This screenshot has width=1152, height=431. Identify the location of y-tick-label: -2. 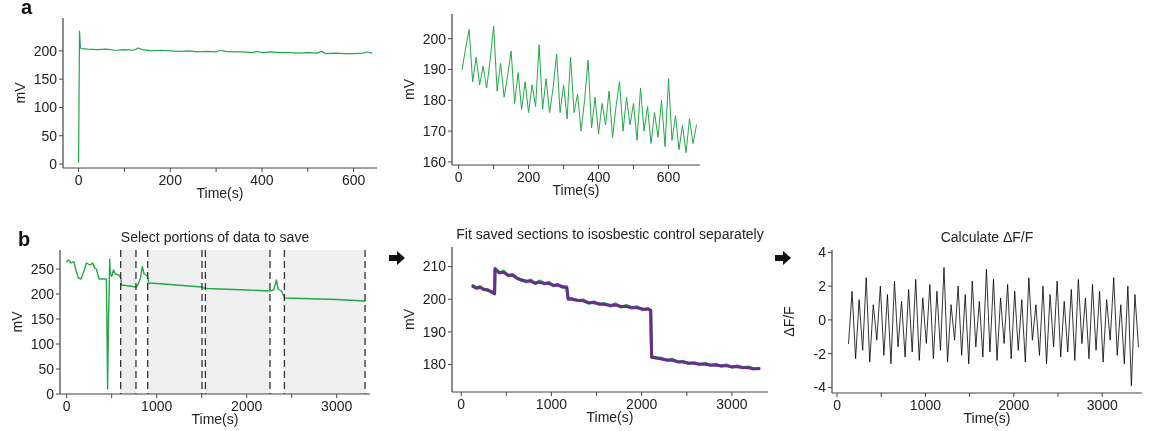
(820, 353).